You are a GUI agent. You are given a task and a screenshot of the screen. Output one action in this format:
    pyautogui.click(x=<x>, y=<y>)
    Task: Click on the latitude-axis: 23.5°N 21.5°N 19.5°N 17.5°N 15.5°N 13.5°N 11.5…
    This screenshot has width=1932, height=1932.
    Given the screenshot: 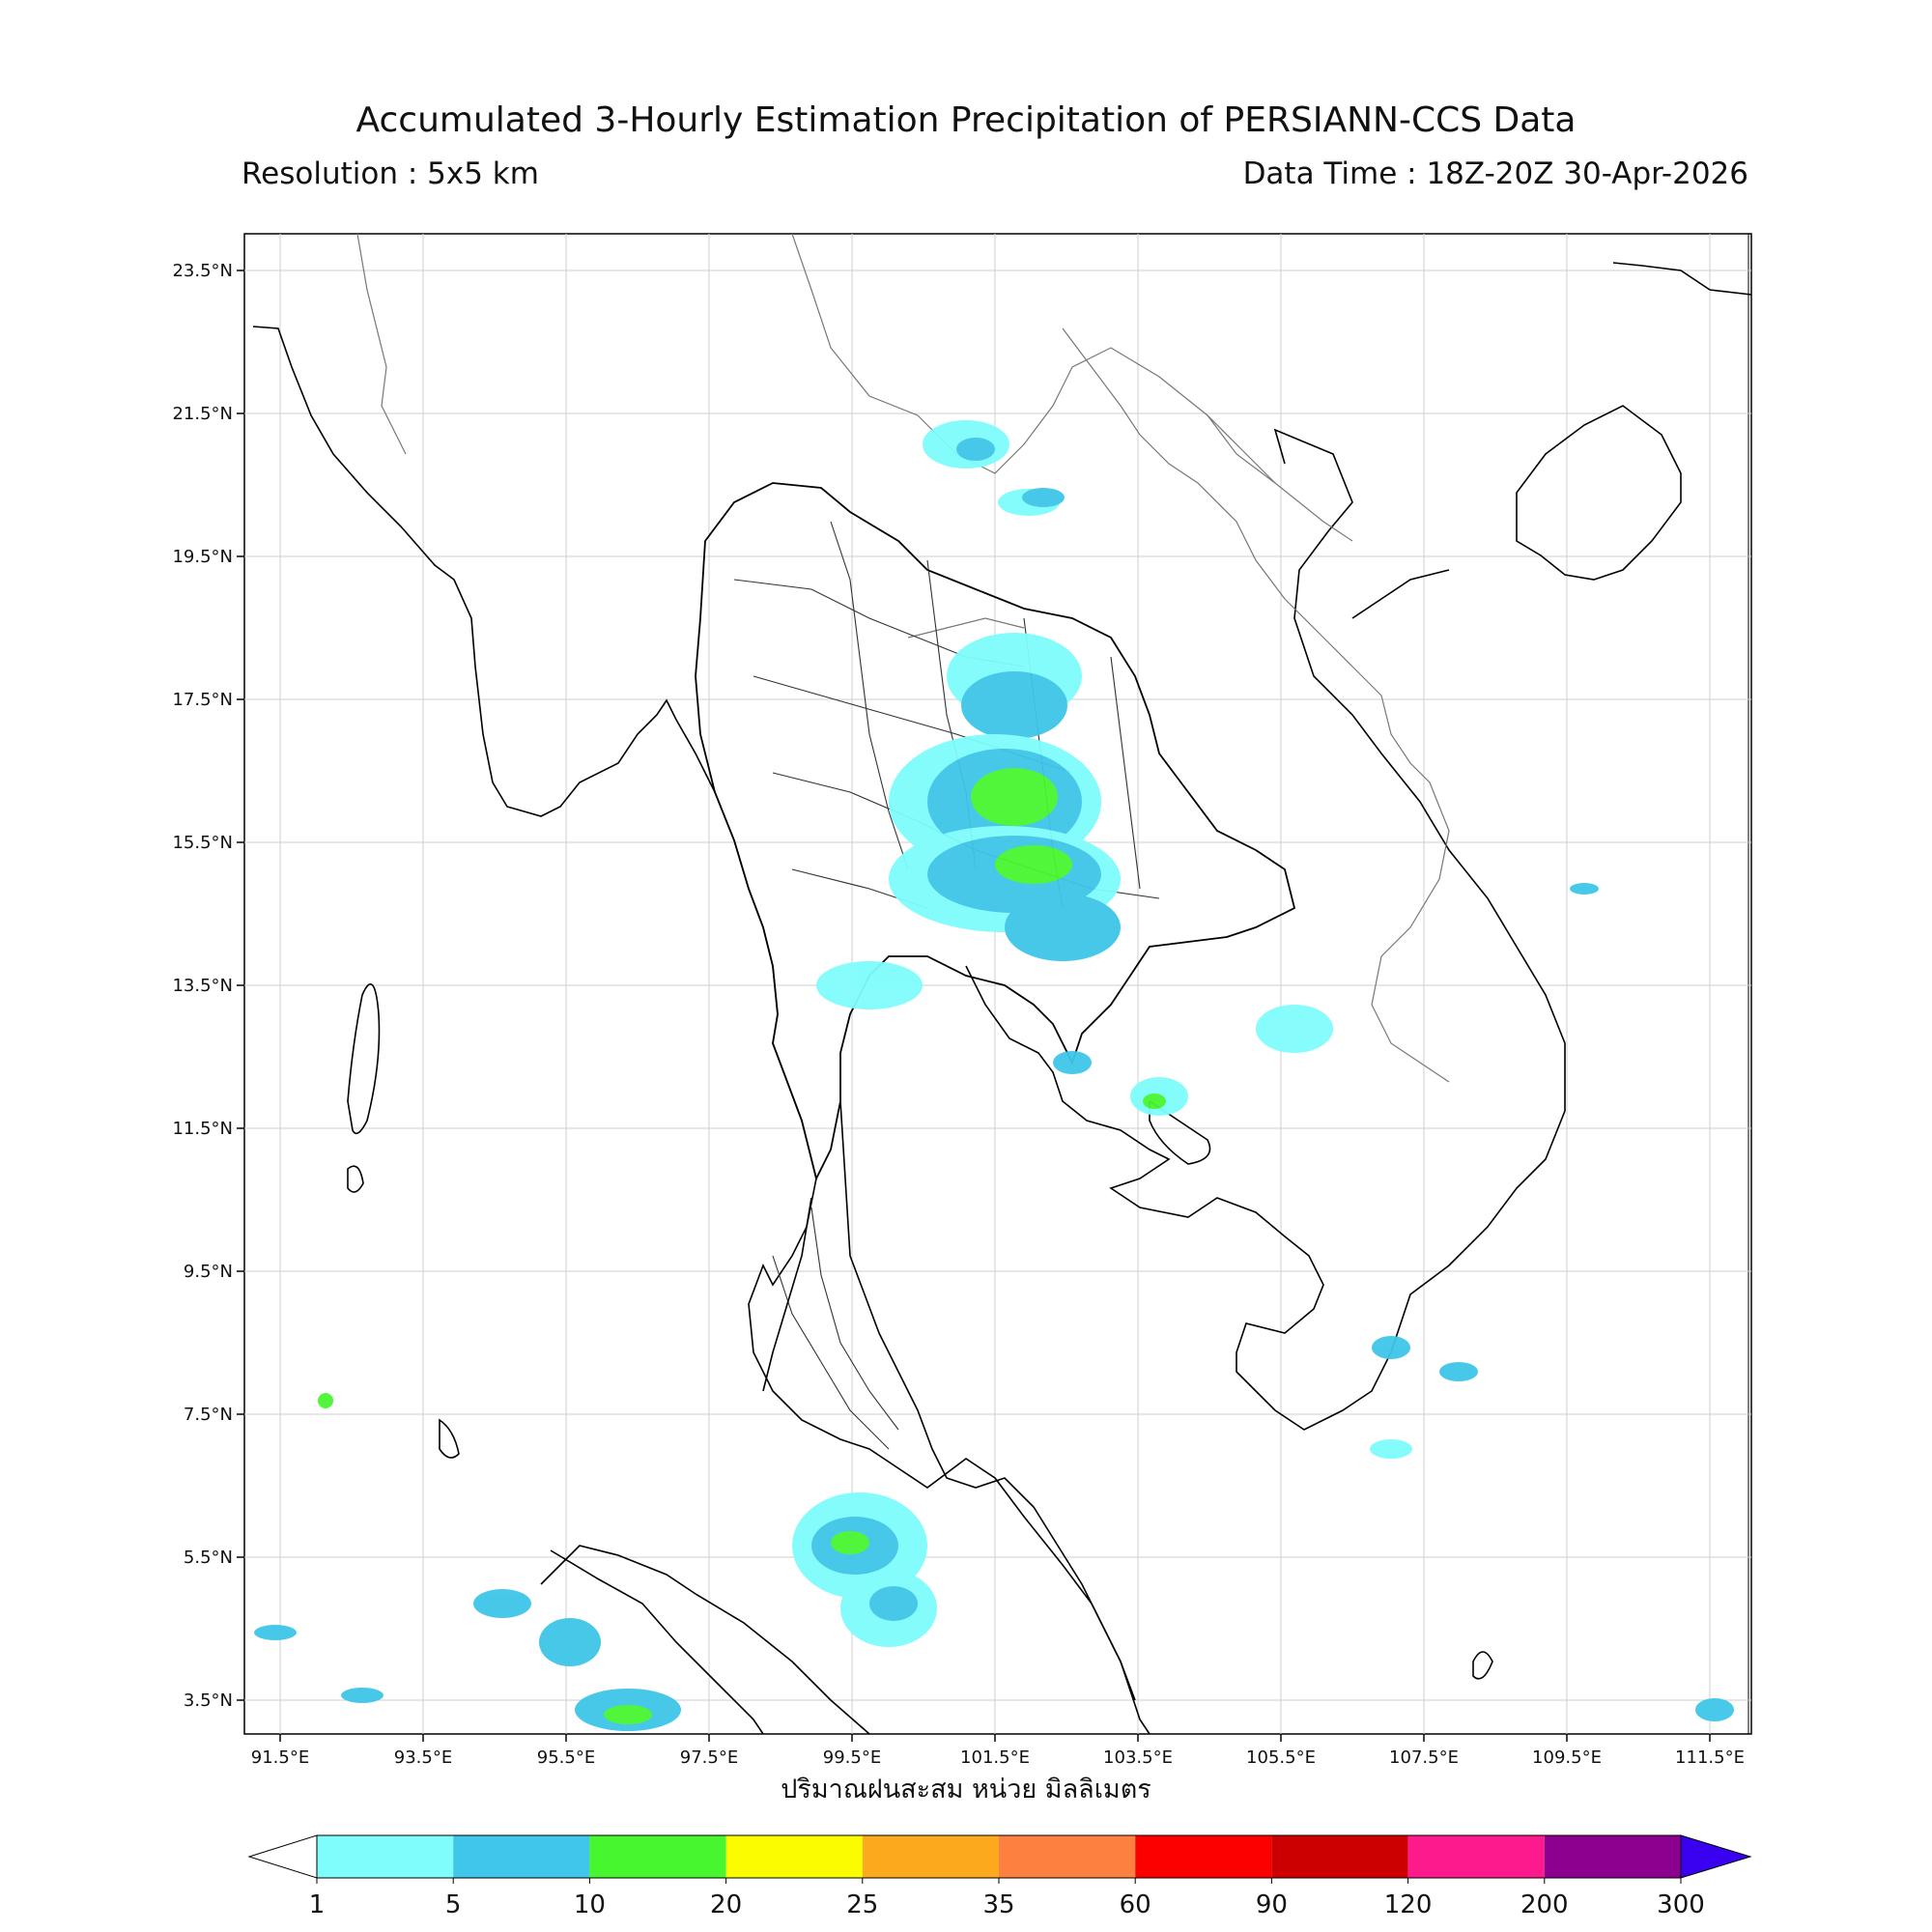 What is the action you would take?
    pyautogui.click(x=208, y=986)
    